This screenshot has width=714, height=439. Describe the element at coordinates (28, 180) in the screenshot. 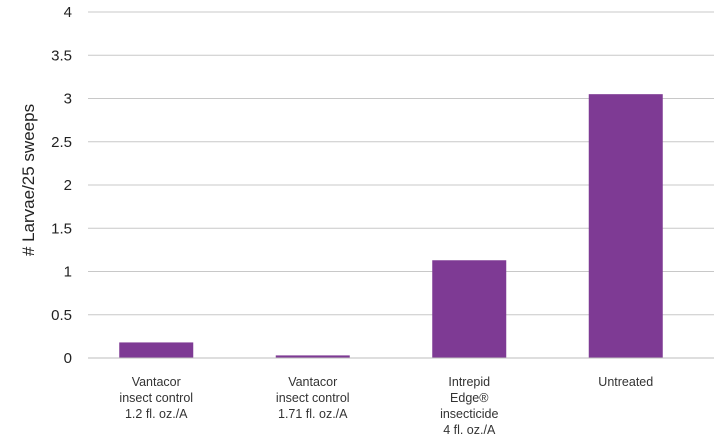

I see `y-axis-label: # Larvae/25 sweeps` at that location.